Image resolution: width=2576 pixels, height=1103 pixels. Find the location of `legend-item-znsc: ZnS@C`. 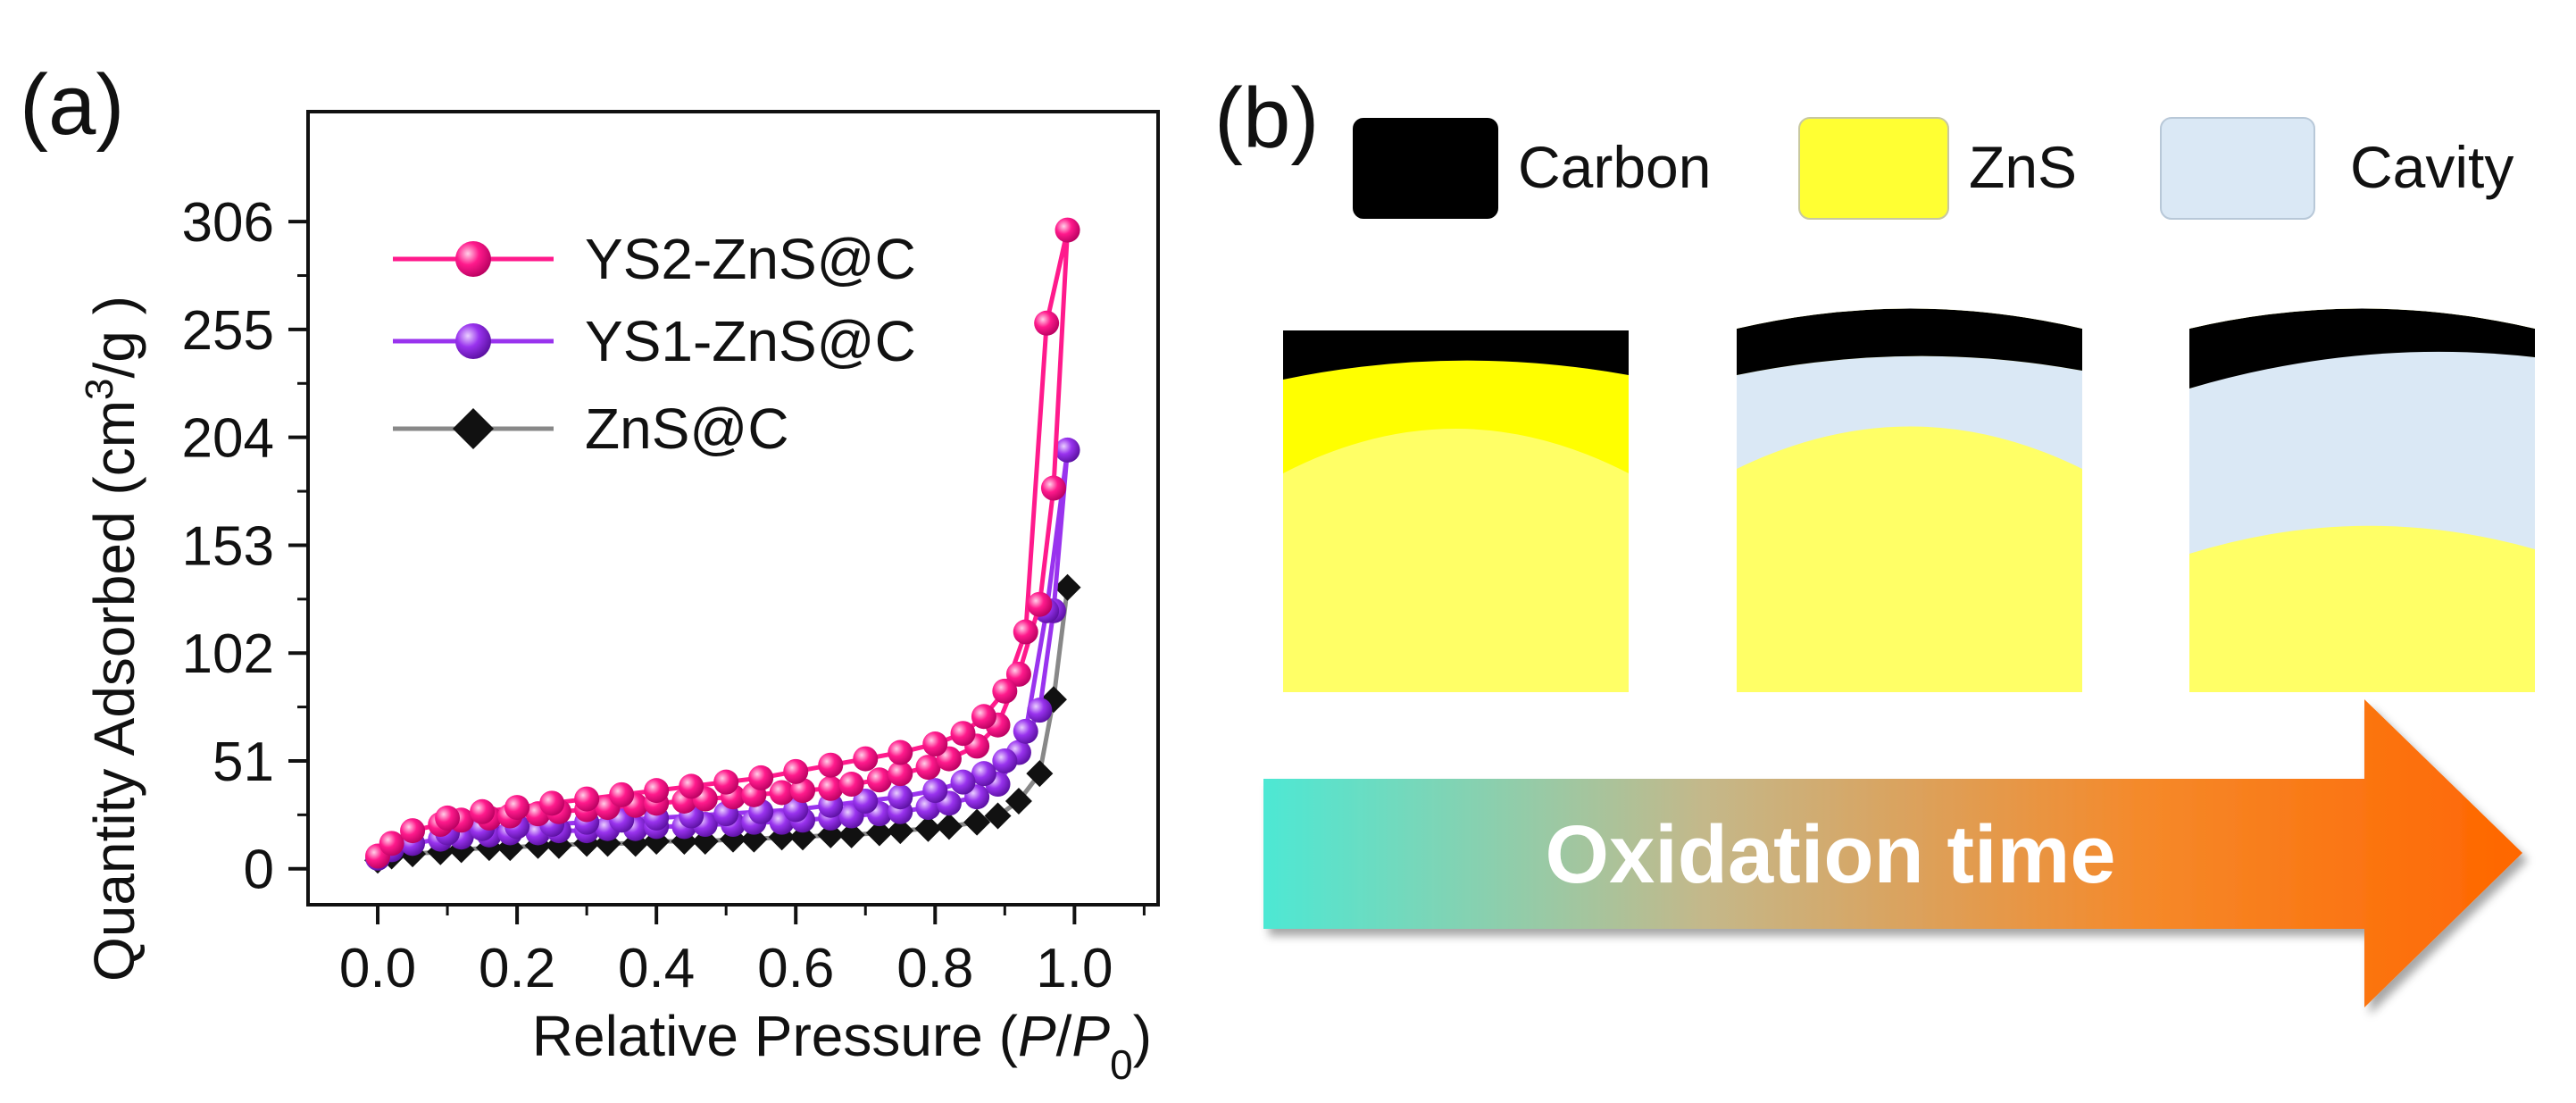

legend-item-znsc: ZnS@C is located at coordinates (591, 429).